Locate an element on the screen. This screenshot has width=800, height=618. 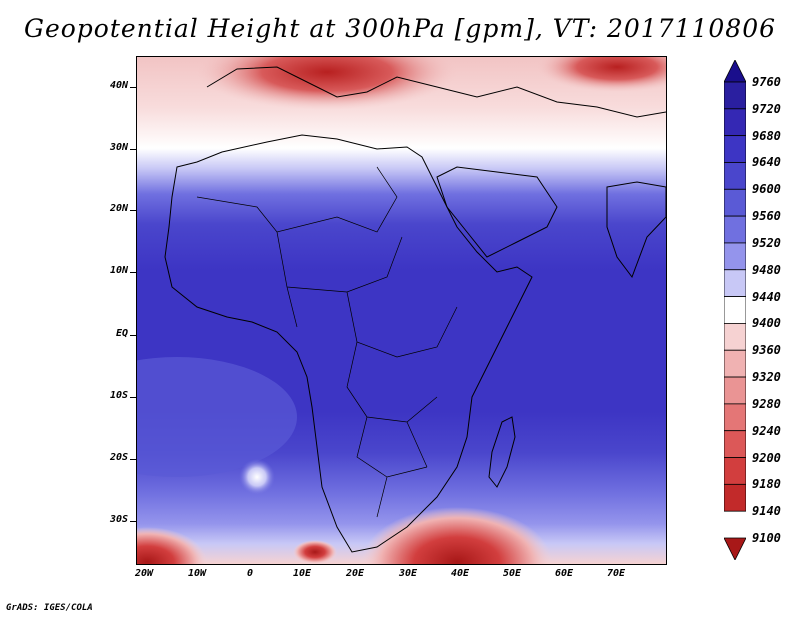
colorbar-label: 9680 is located at coordinates (766, 135).